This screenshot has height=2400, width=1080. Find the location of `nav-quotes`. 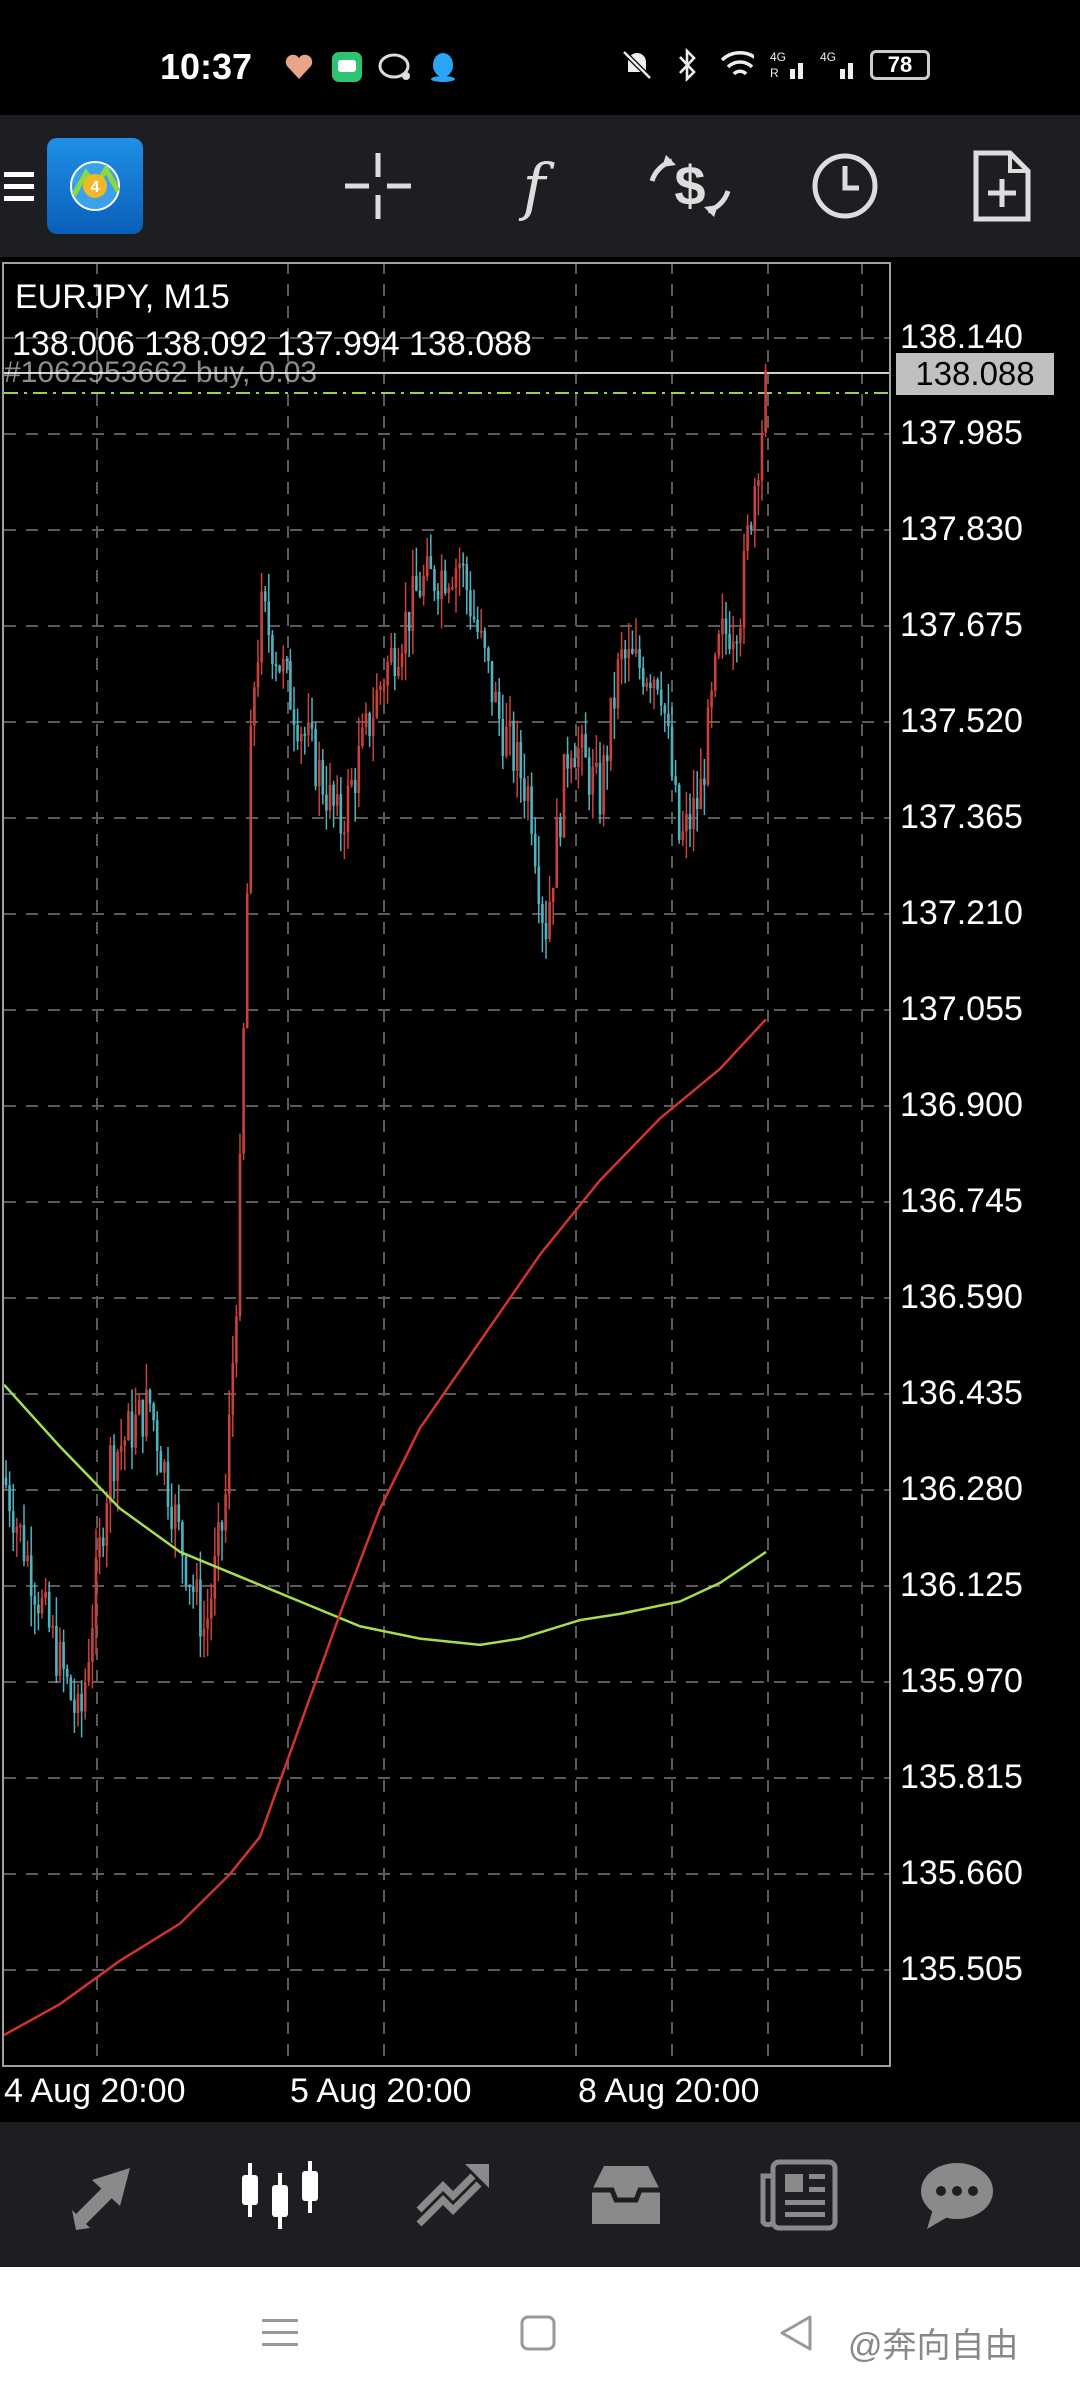

nav-quotes is located at coordinates (110, 2194).